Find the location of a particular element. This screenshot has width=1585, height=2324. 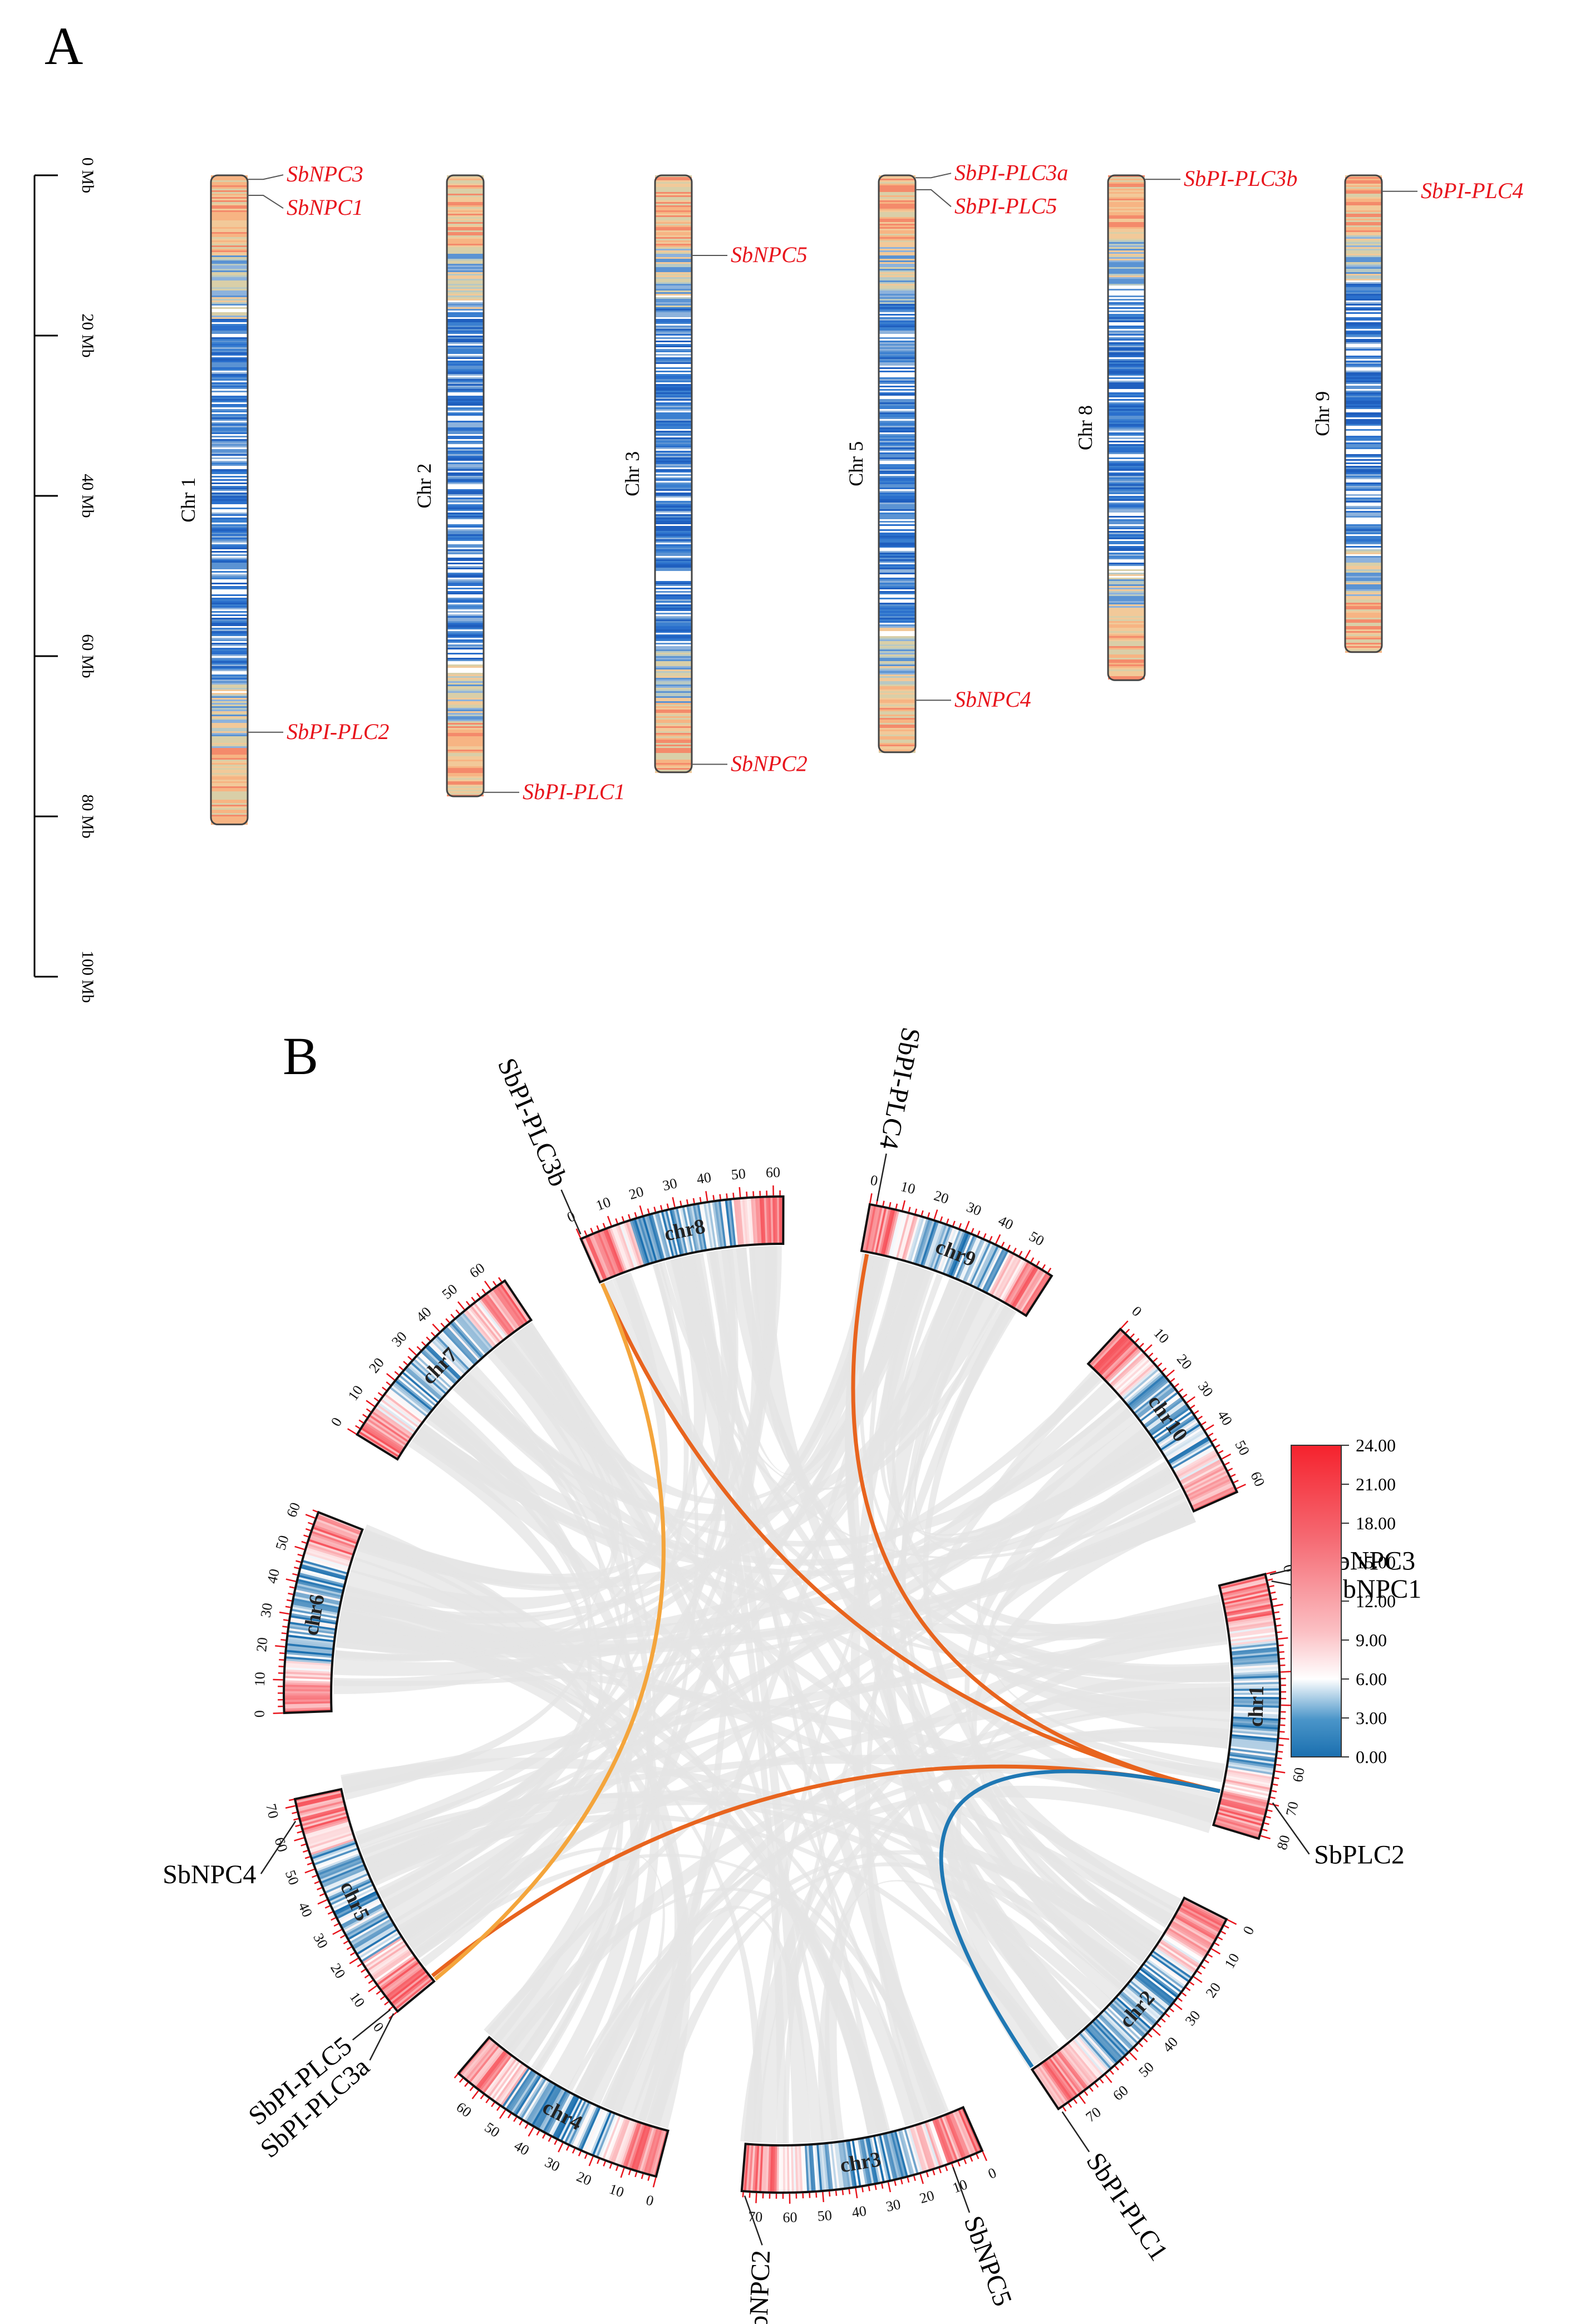

legend-tick-label: 9.00 is located at coordinates (1372, 1640).